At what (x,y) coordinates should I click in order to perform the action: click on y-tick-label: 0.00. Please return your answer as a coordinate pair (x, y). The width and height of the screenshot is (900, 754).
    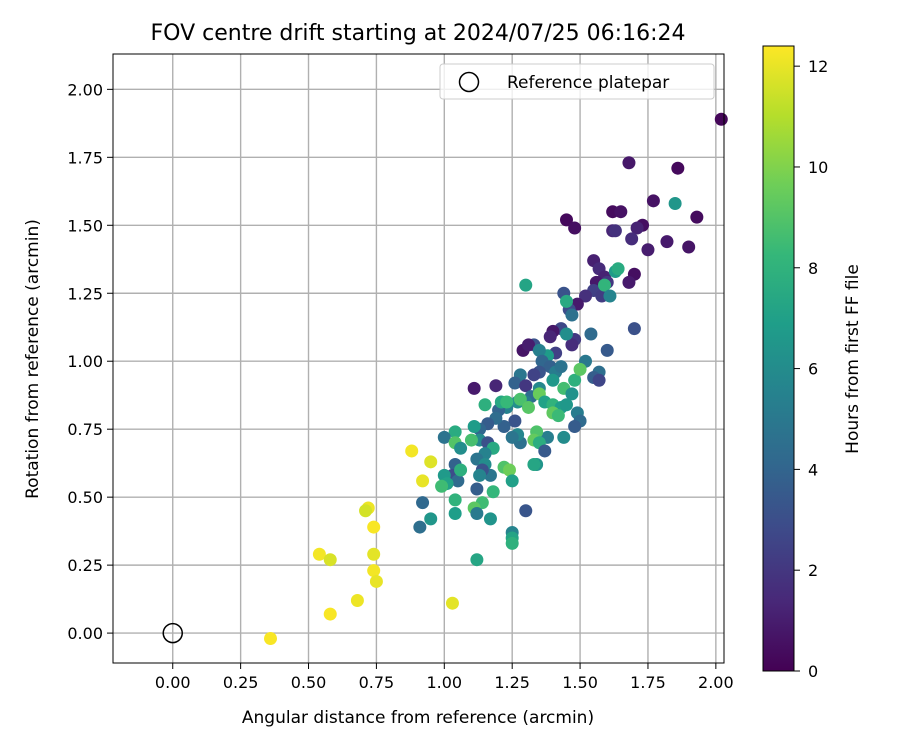
    Looking at the image, I should click on (85, 633).